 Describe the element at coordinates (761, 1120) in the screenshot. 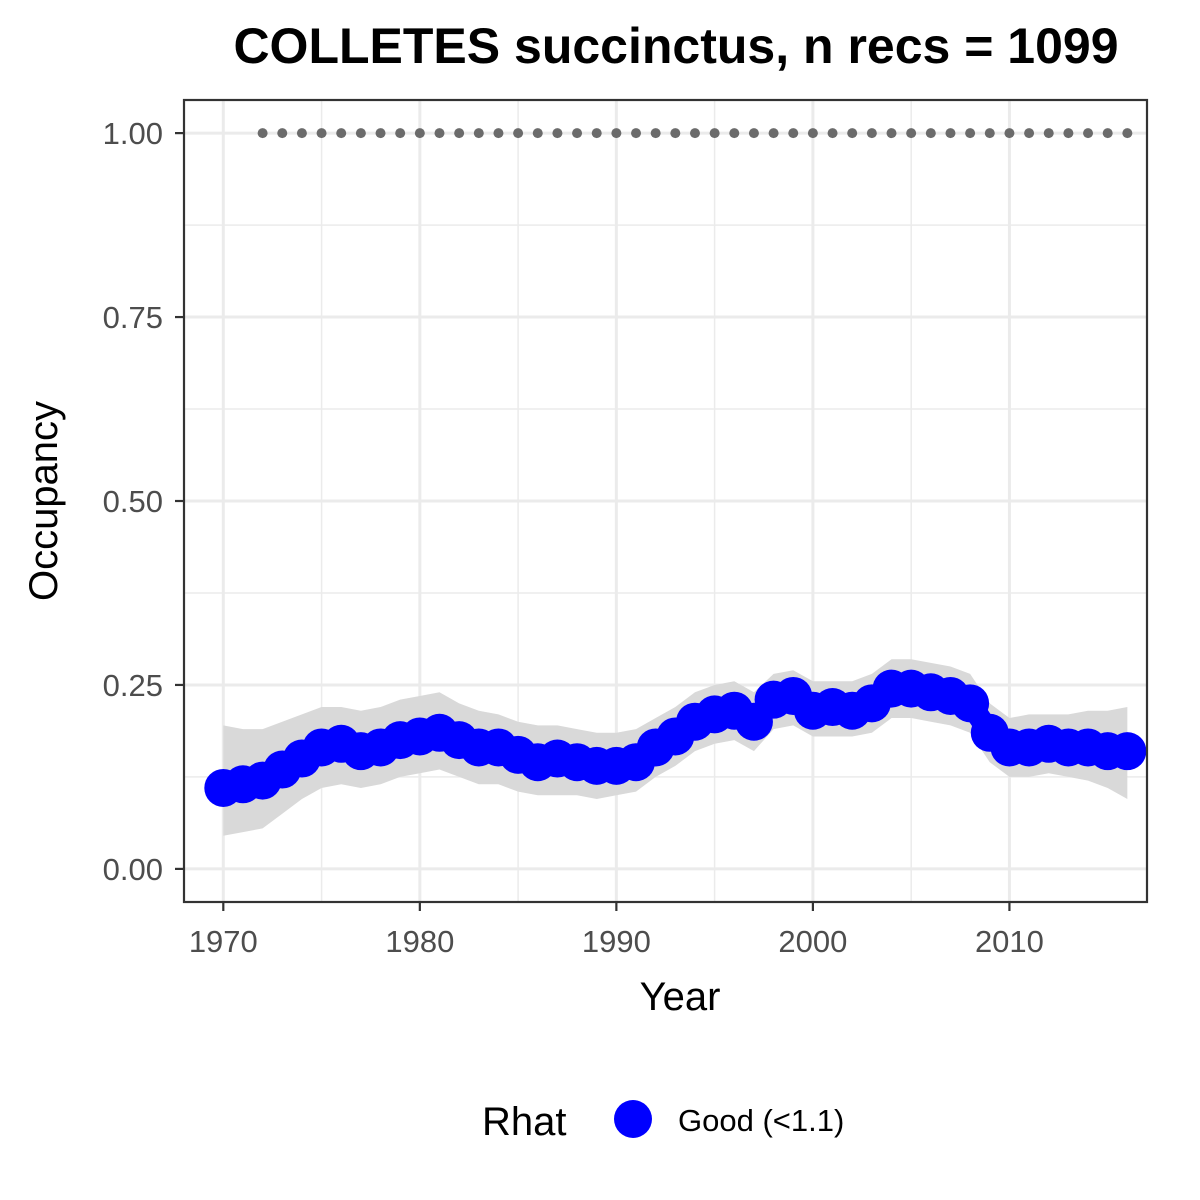

I see `legend-label-good: Good (<1.1)` at that location.